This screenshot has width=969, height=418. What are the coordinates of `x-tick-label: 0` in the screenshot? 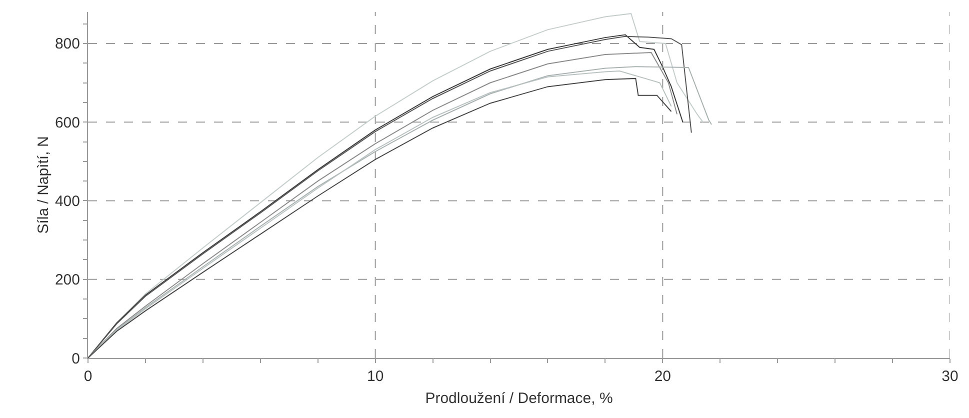 It's located at (88, 376).